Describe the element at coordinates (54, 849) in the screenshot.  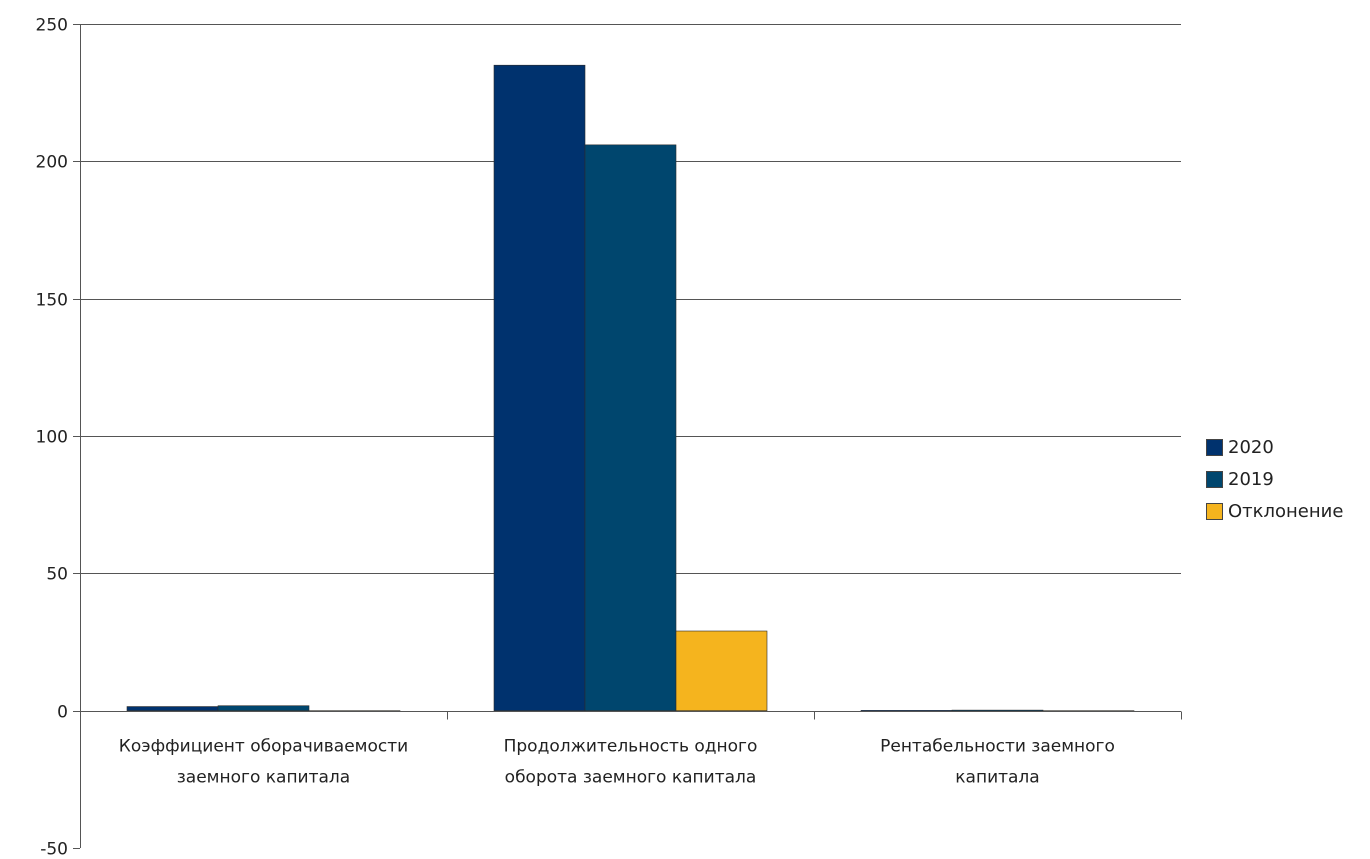
I see `y-tick-label: -50` at that location.